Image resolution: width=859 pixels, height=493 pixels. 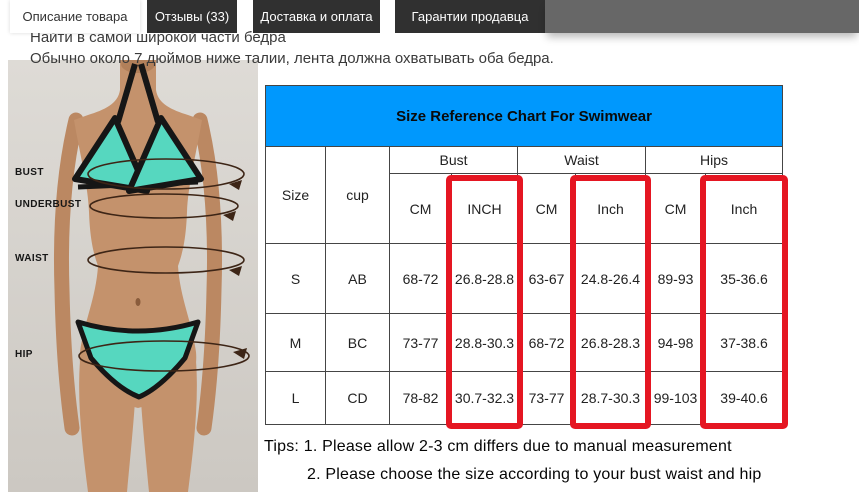 What do you see at coordinates (610, 398) in the screenshot?
I see `cell-waist-inch: 28.7-30.3` at bounding box center [610, 398].